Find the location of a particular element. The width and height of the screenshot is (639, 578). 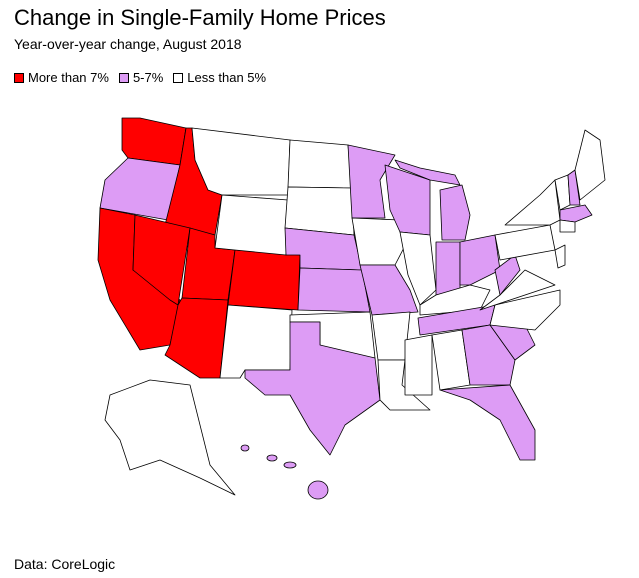

legend-label: More than 7% is located at coordinates (68, 77).